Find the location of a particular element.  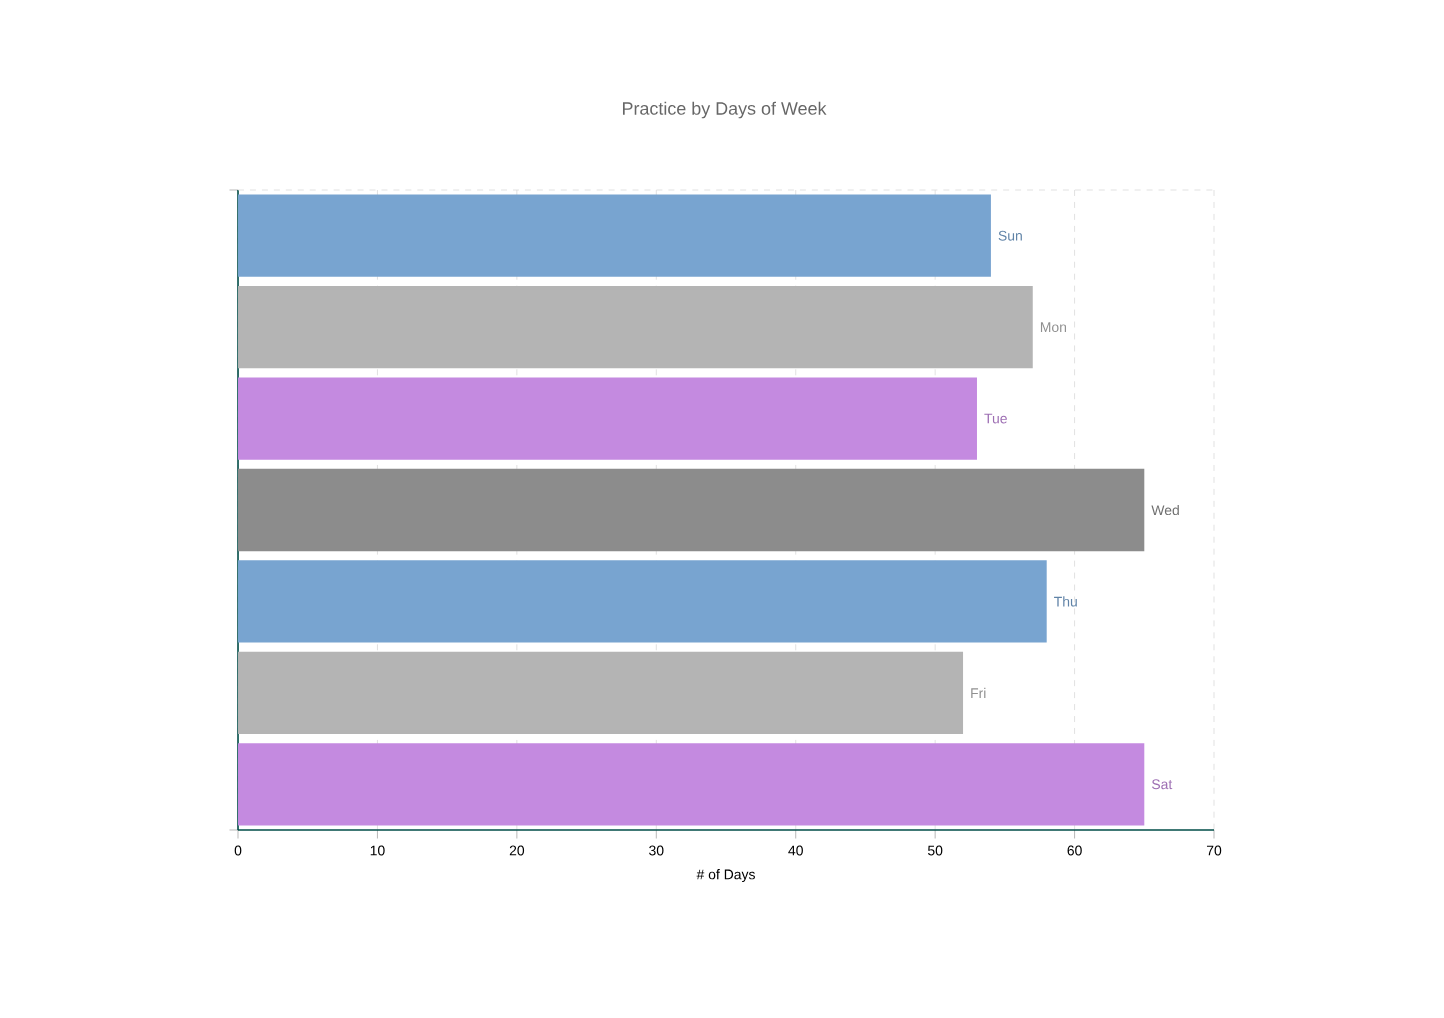

chart-title: Practice by Days of Week is located at coordinates (724, 110).